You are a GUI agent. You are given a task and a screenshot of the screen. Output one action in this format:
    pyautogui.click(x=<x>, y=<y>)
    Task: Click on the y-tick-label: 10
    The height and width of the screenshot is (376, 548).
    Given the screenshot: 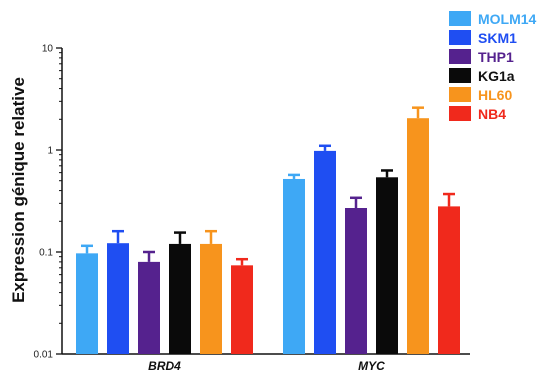 What is the action you would take?
    pyautogui.click(x=48, y=49)
    